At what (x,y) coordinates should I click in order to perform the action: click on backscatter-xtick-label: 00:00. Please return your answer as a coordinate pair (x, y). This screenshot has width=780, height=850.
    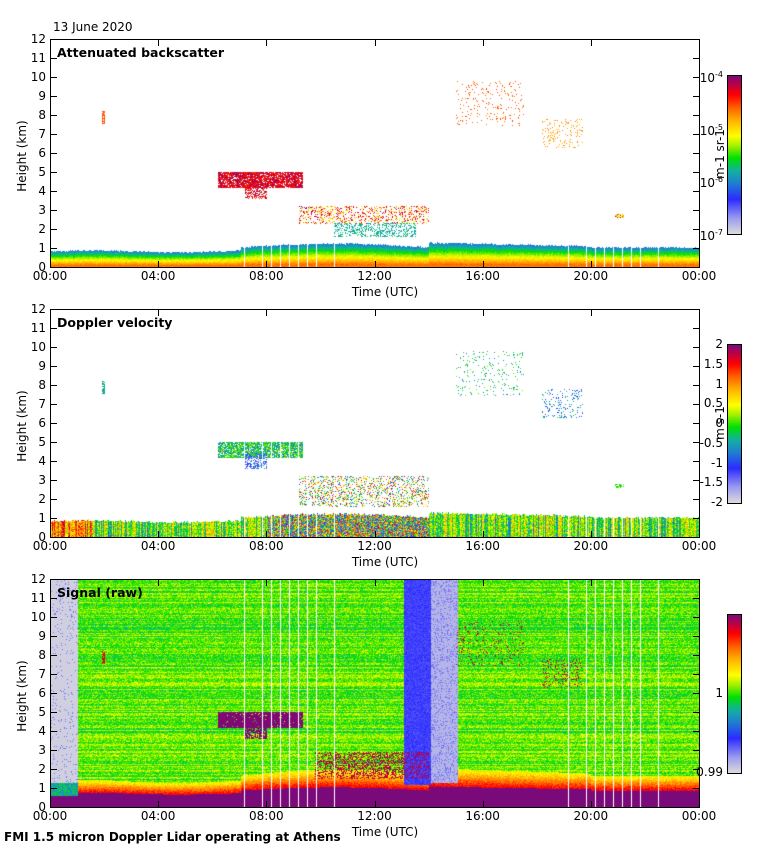
    Looking at the image, I should click on (50, 276).